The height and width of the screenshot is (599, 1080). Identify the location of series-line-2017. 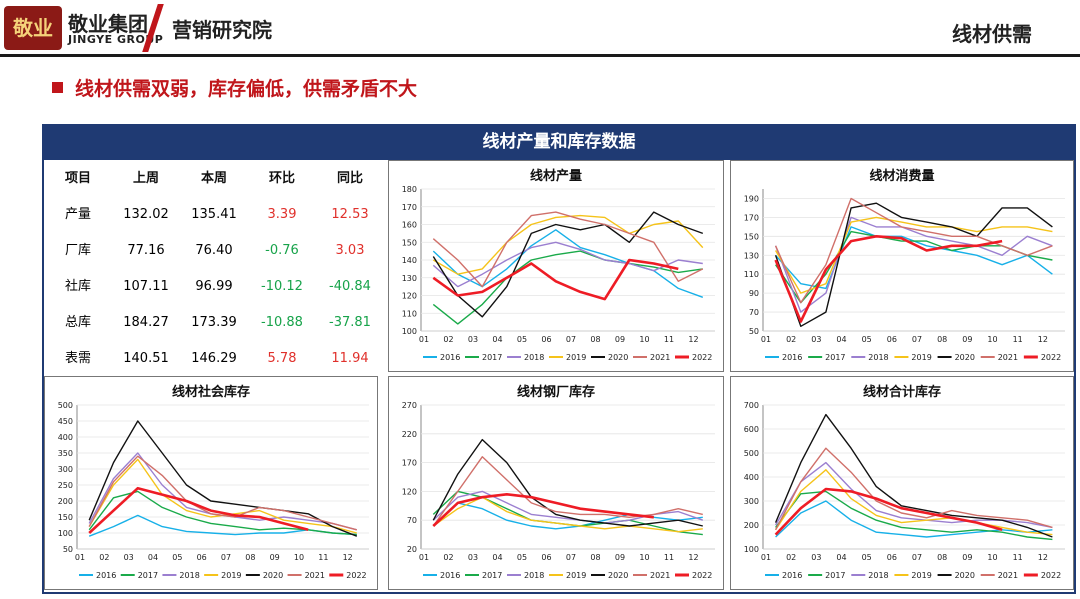
(567, 287).